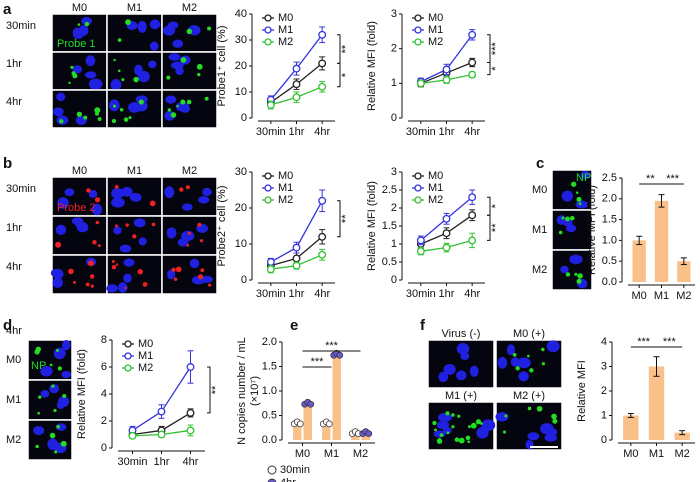 The height and width of the screenshot is (482, 700). Describe the element at coordinates (360, 454) in the screenshot. I see `x-tick-label: M2` at that location.